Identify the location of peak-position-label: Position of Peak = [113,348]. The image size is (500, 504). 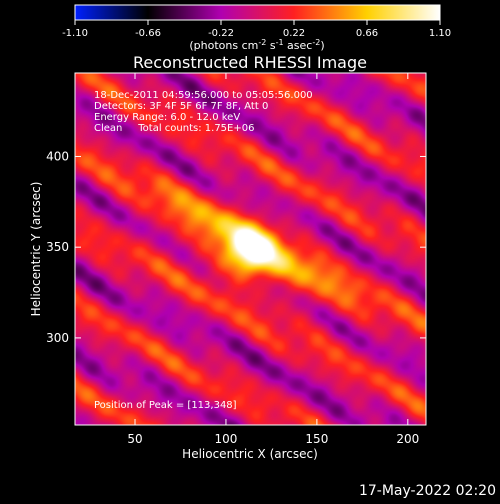
(165, 405).